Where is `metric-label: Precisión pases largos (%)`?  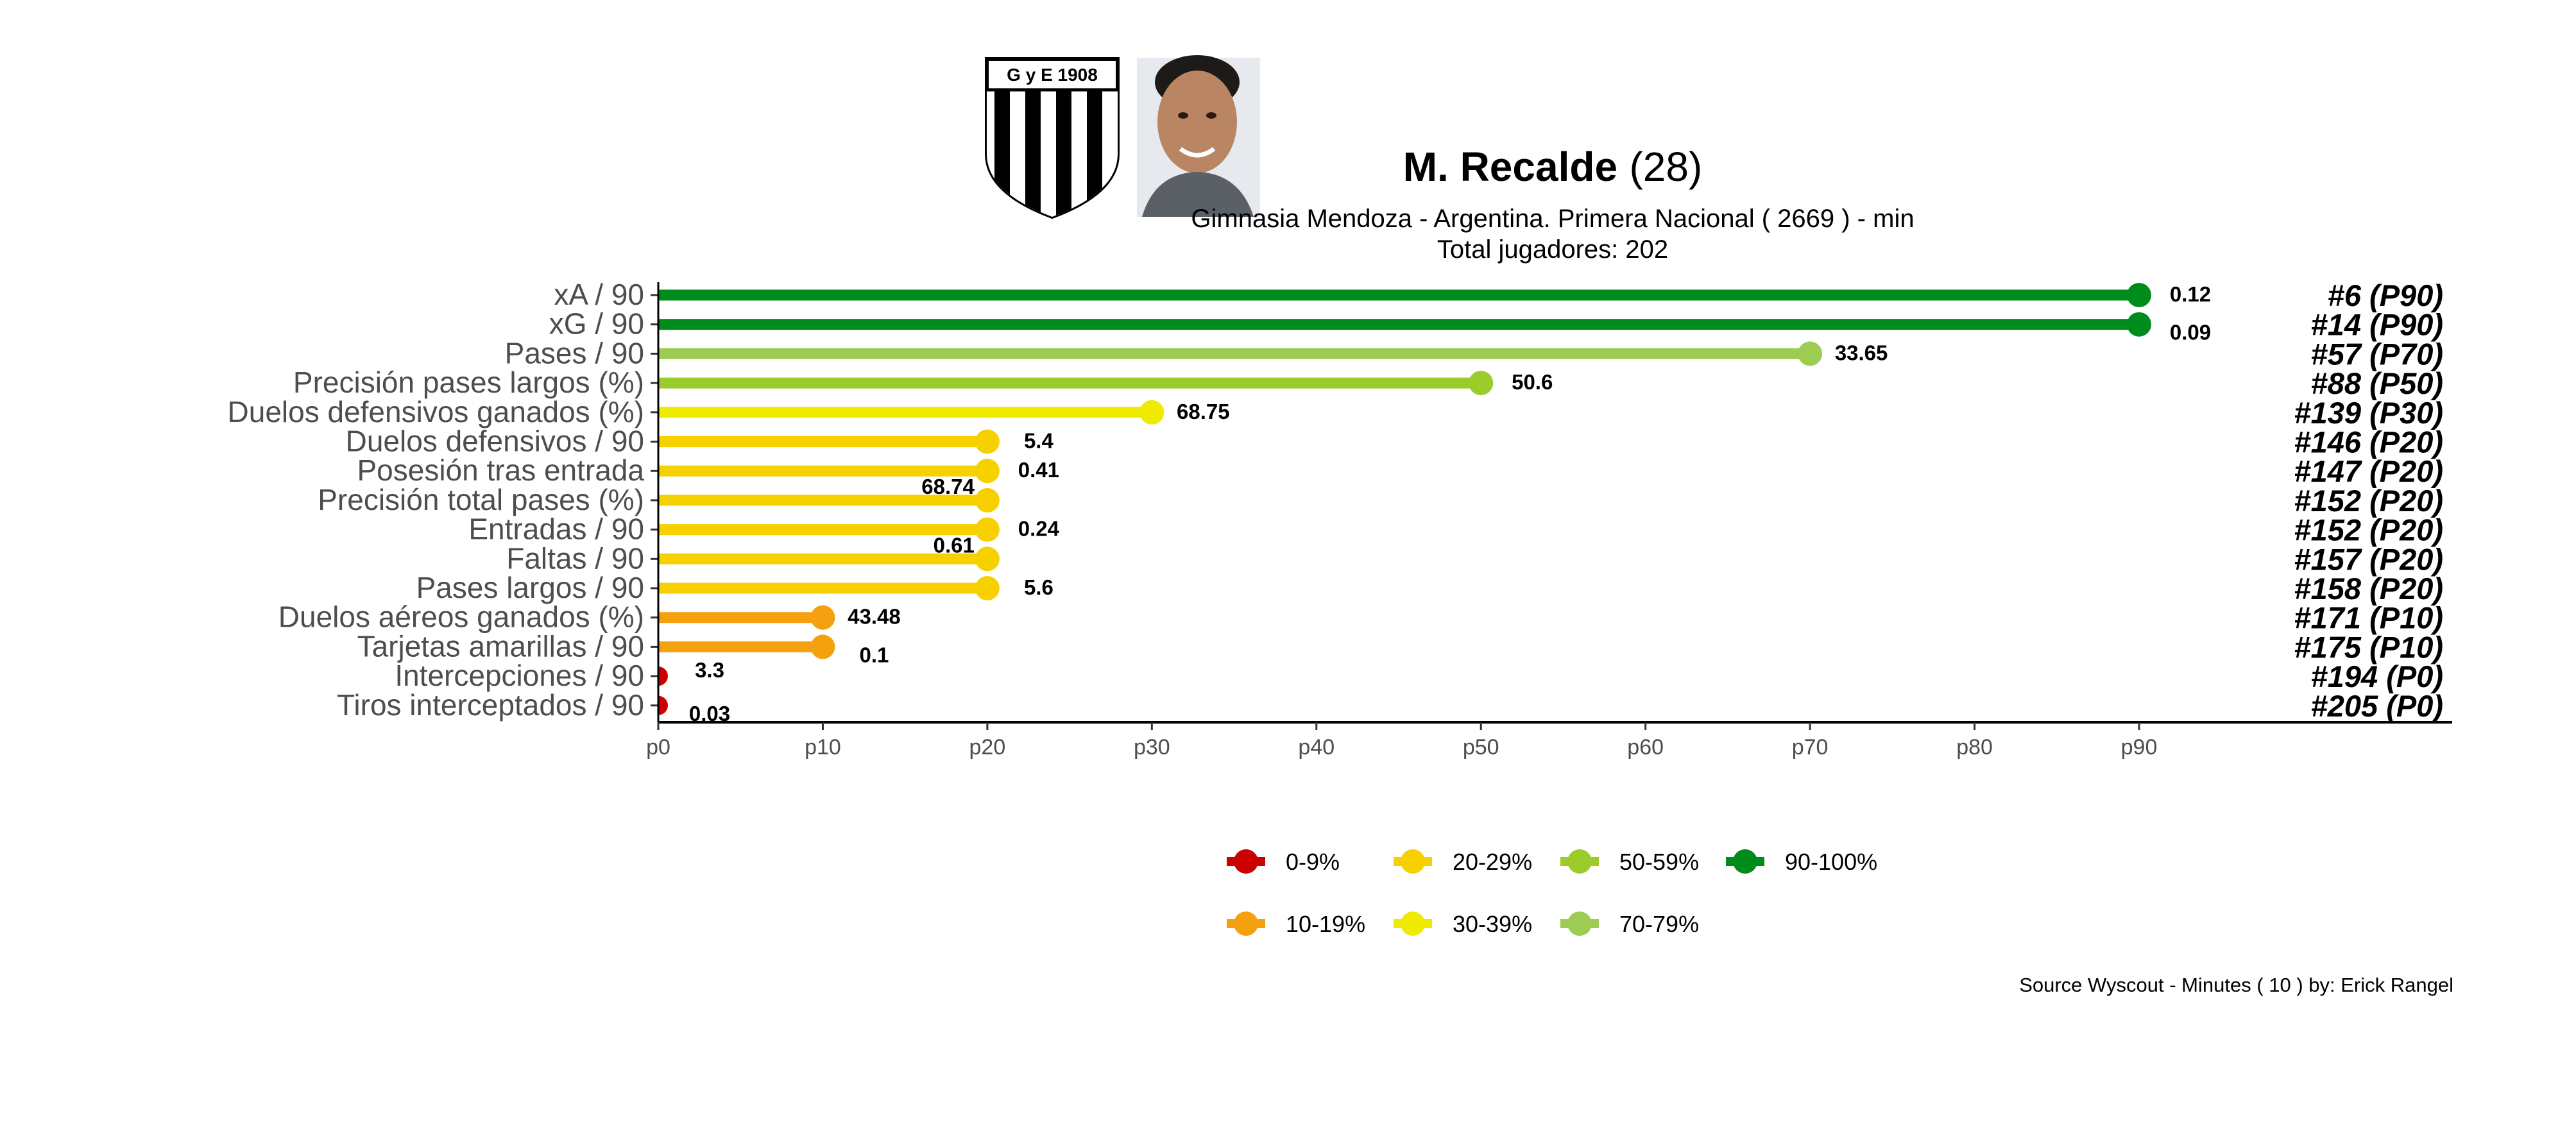 metric-label: Precisión pases largos (%) is located at coordinates (468, 382).